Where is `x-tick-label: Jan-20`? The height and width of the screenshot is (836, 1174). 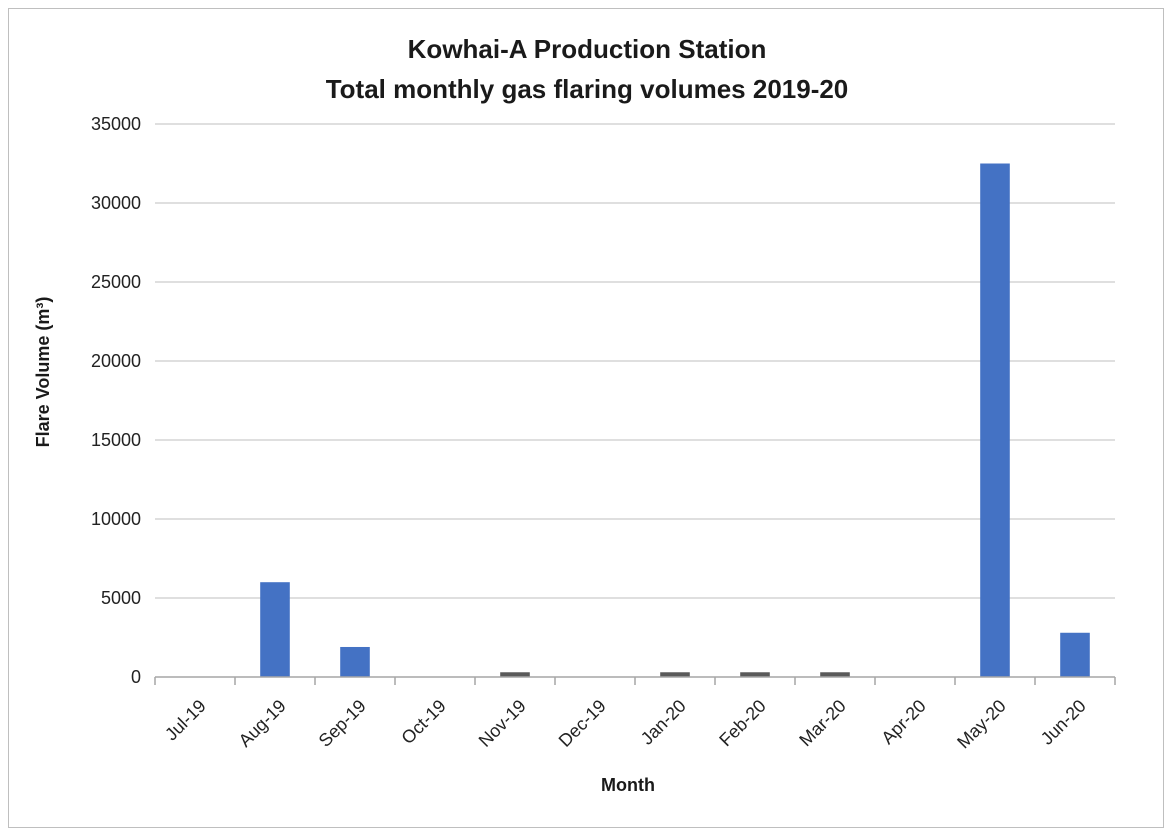 x-tick-label: Jan-20 is located at coordinates (663, 722).